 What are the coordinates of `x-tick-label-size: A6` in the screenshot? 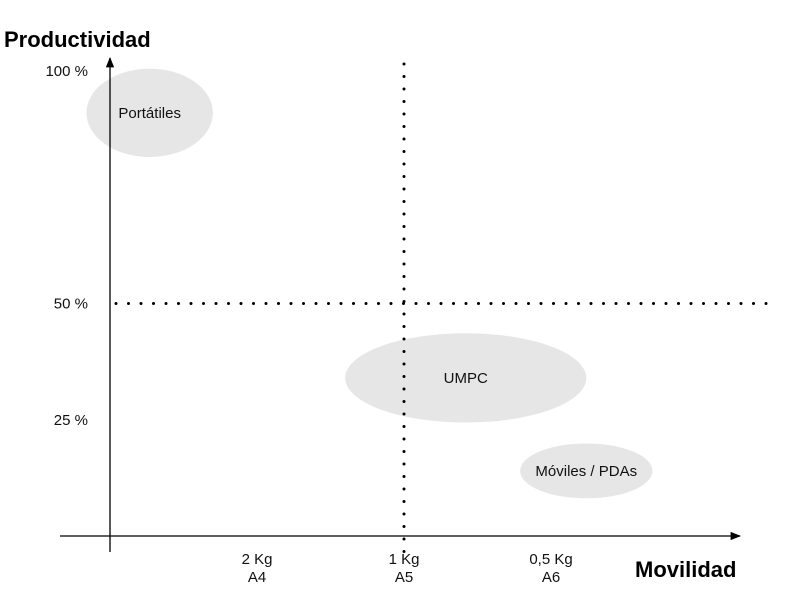 It's located at (551, 577).